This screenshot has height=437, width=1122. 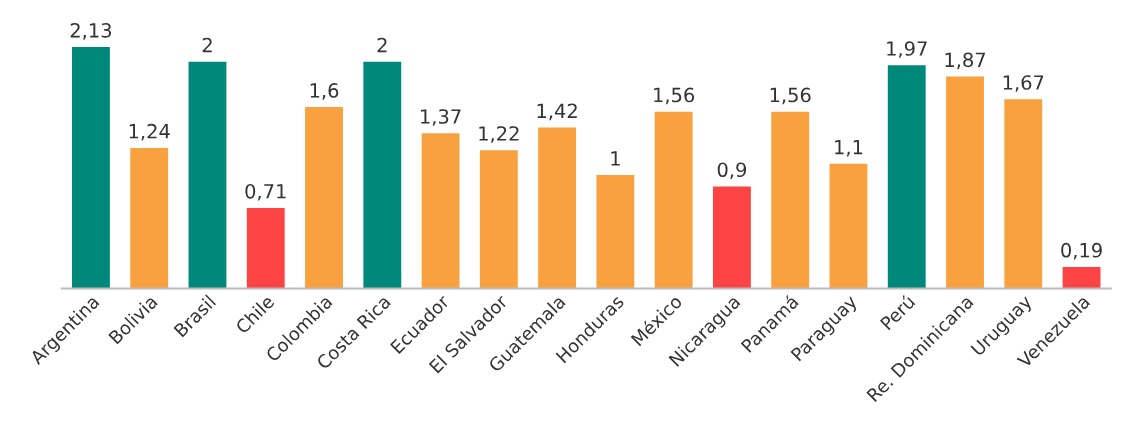 I want to click on data-label: 1,37, so click(x=441, y=117).